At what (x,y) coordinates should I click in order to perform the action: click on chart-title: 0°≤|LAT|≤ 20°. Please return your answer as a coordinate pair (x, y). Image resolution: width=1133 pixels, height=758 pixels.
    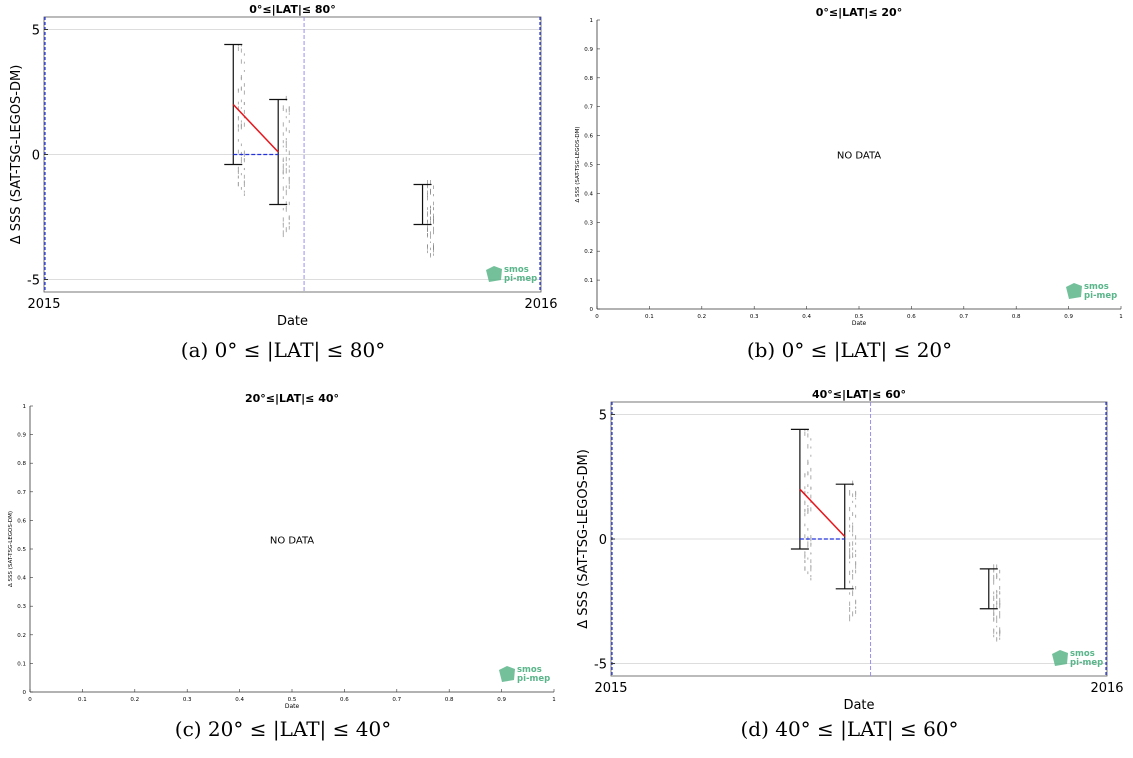
    Looking at the image, I should click on (859, 12).